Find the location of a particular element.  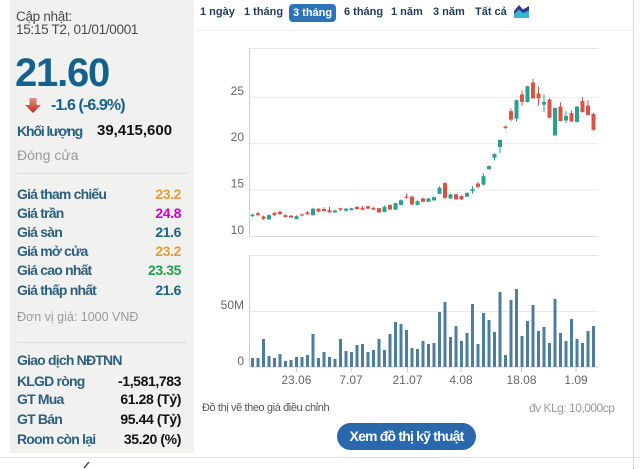

svg-text: 0 is located at coordinates (240, 361).